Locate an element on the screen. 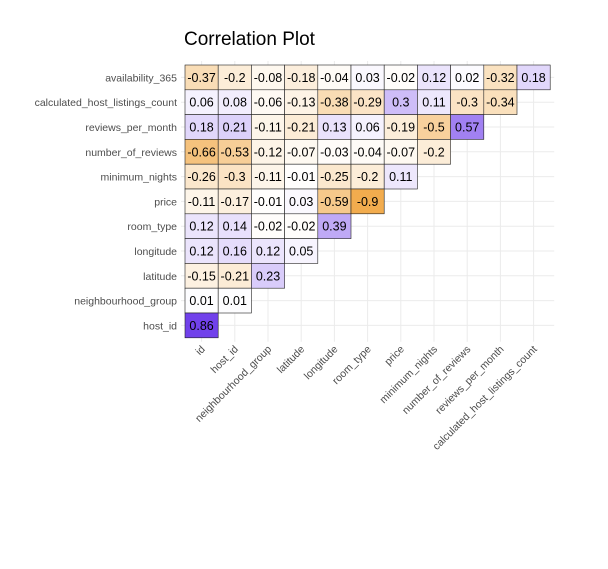 The image size is (608, 569). cell-value: 0.08 is located at coordinates (235, 103).